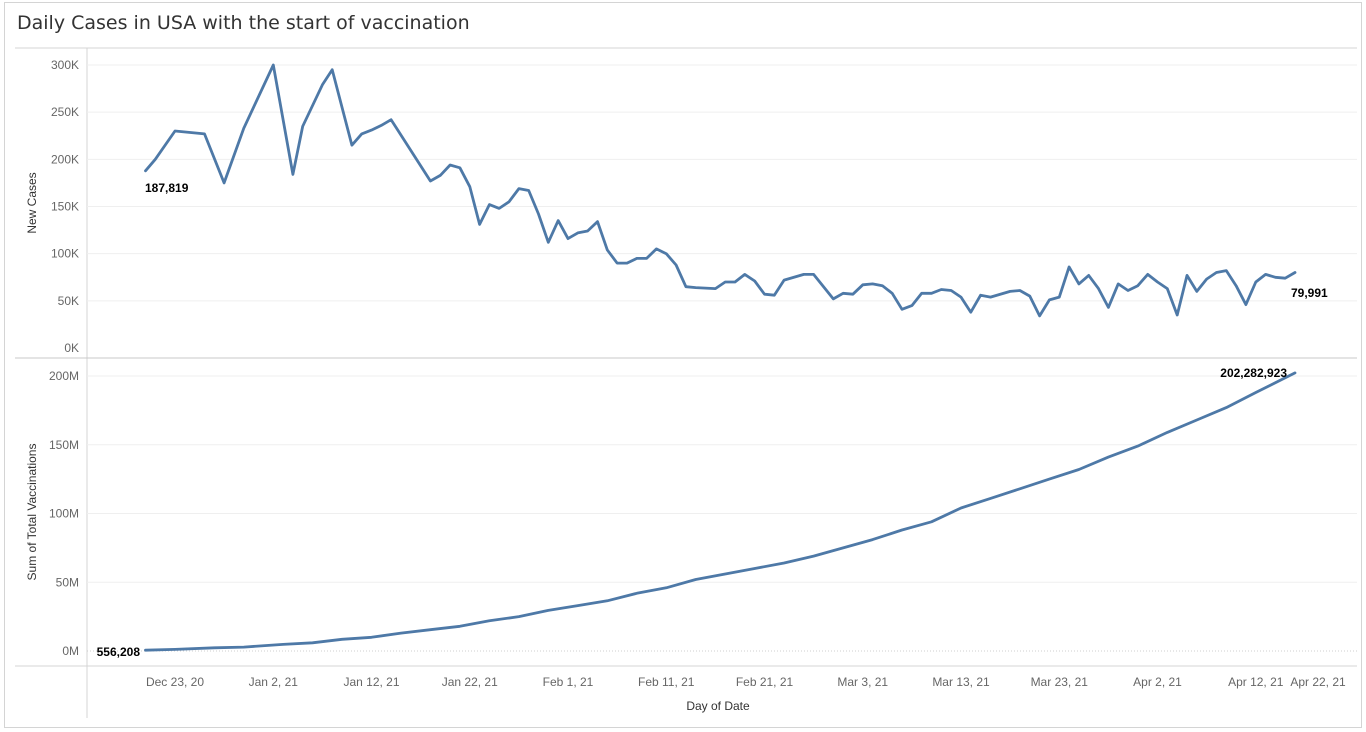 The width and height of the screenshot is (1366, 732). I want to click on x-tick-label: Apr 2, 21, so click(1157, 682).